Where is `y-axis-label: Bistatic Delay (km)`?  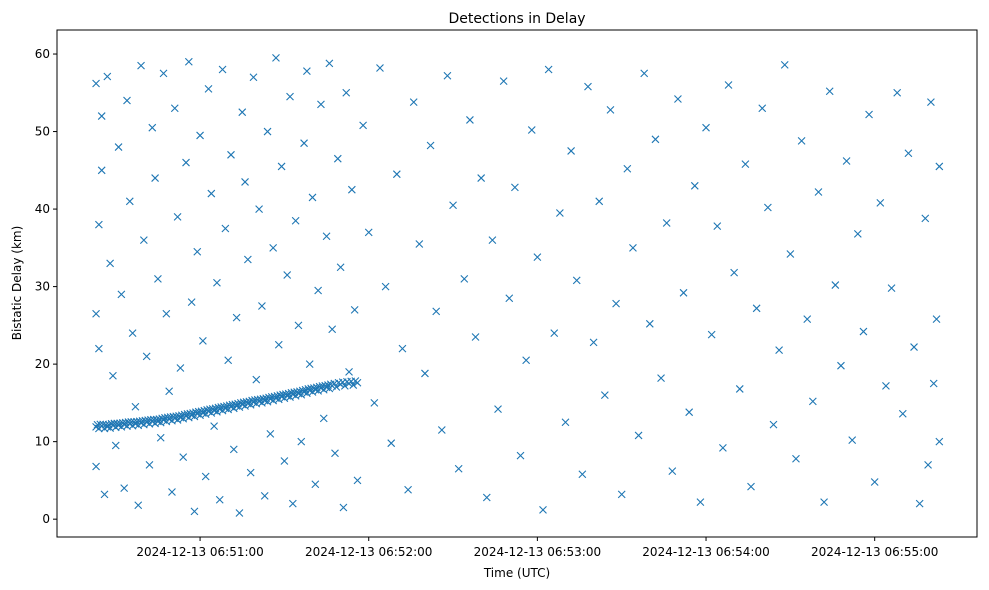 y-axis-label: Bistatic Delay (km) is located at coordinates (17, 283).